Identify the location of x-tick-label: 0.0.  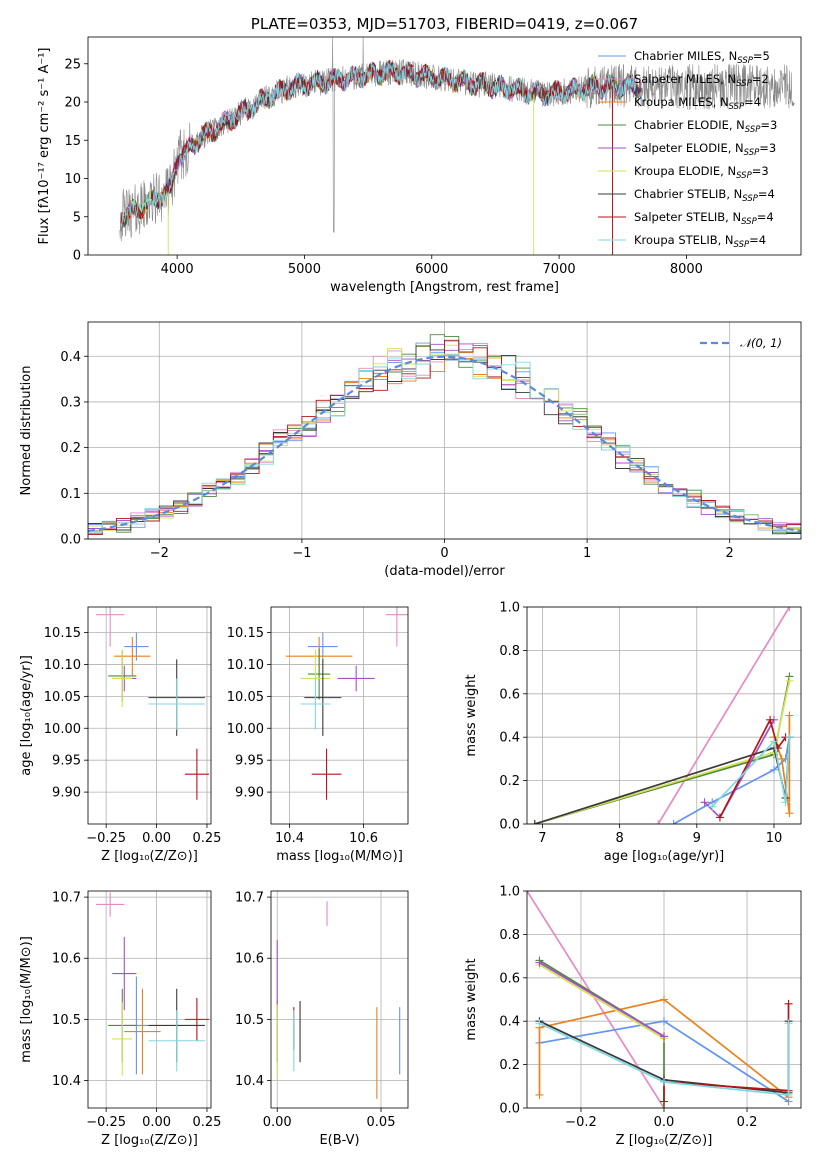
(664, 1122).